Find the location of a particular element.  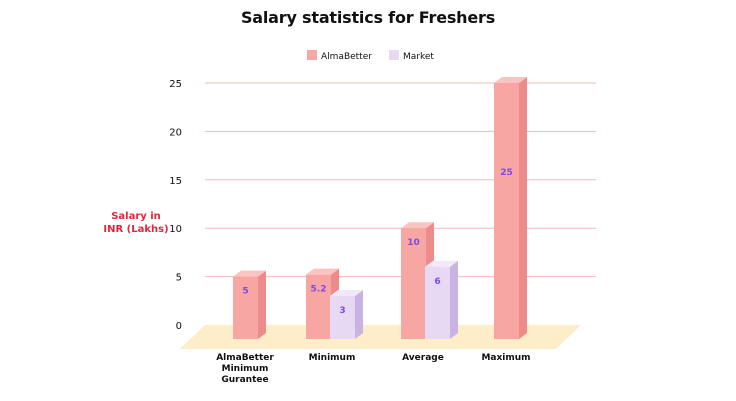

almabetter-data-label: 25 is located at coordinates (506, 173).